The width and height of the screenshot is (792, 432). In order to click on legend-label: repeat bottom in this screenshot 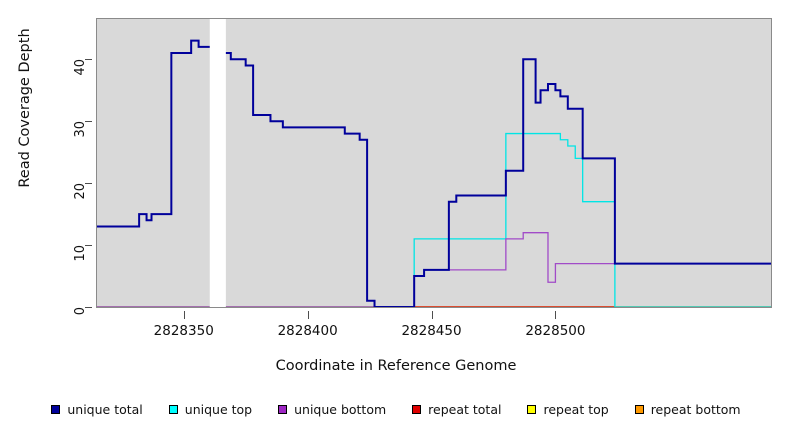, I will do `click(695, 409)`.